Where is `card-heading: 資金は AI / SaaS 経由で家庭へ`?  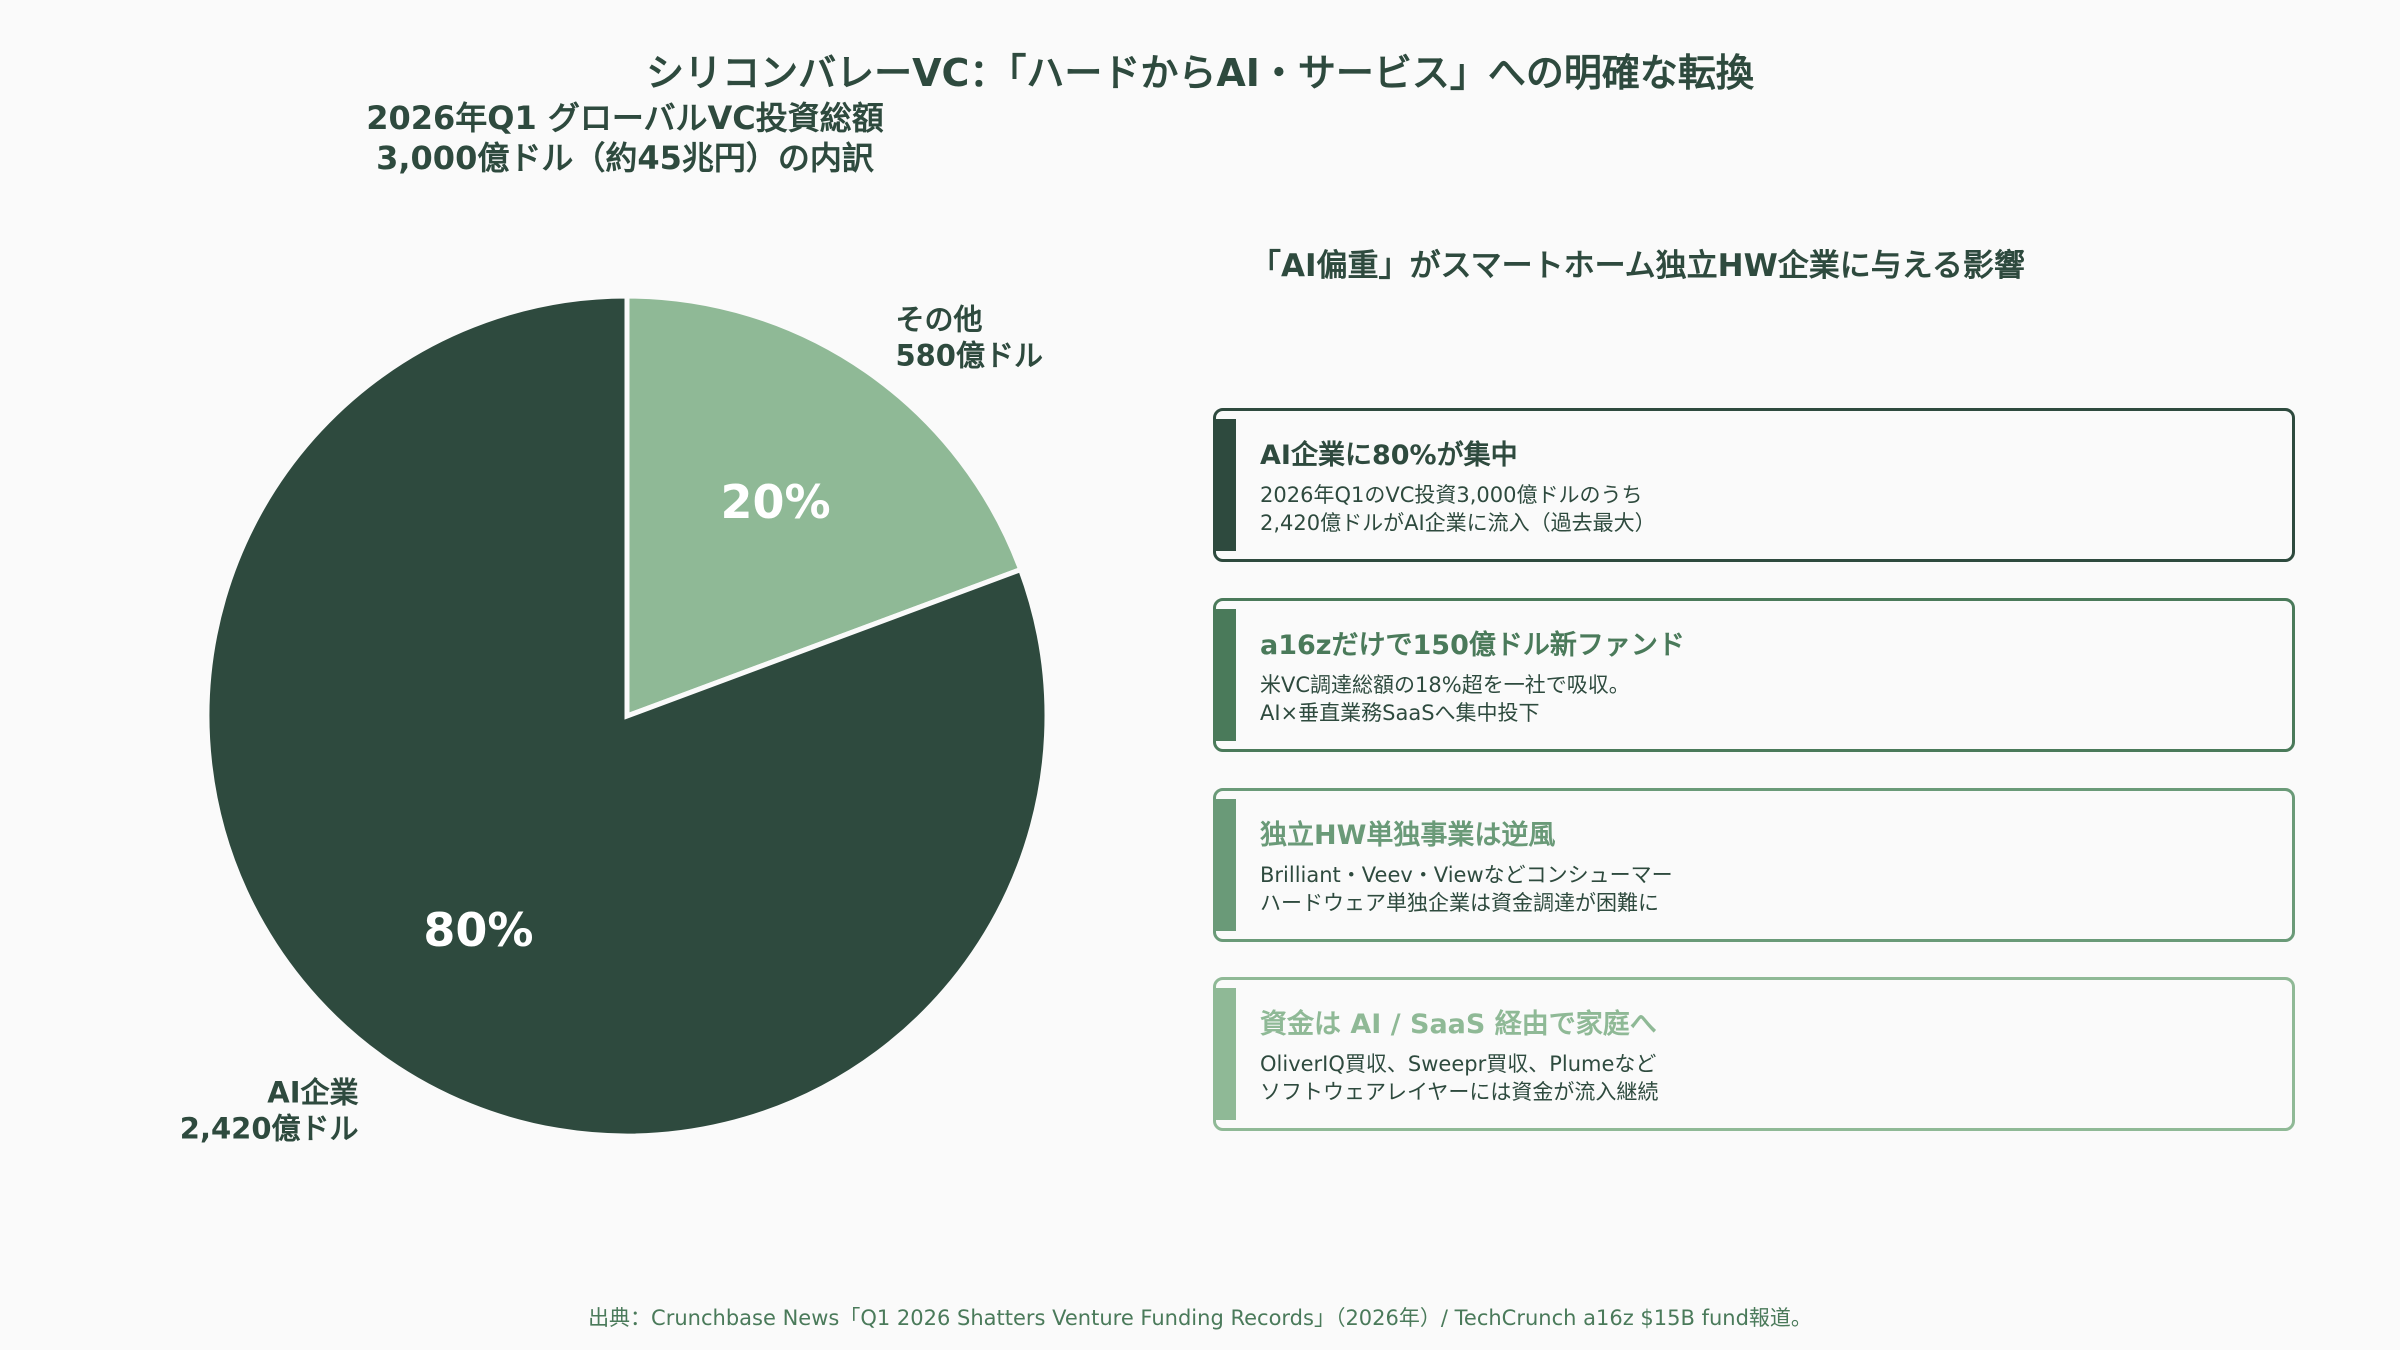 card-heading: 資金は AI / SaaS 経由で家庭へ is located at coordinates (1458, 1024).